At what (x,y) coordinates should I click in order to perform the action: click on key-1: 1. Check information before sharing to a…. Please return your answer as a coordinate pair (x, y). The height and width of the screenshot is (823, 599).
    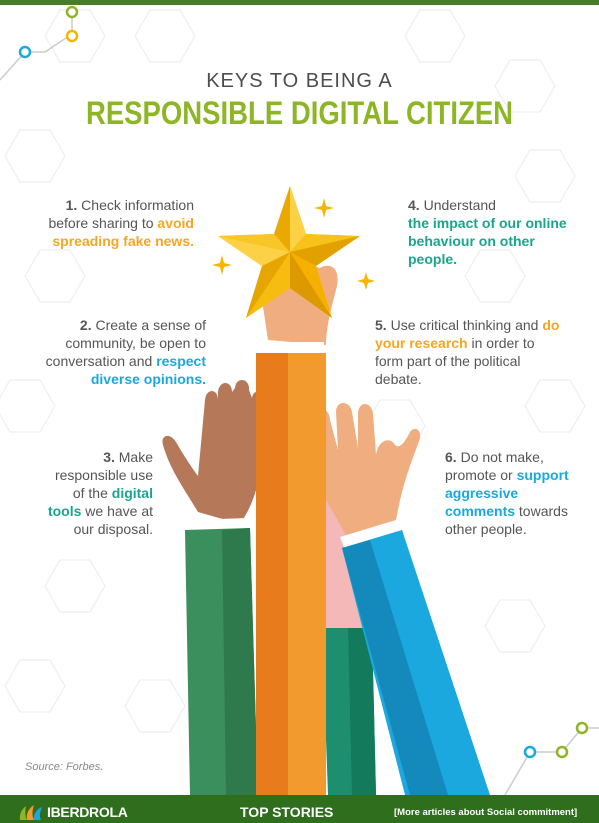
    Looking at the image, I should click on (117, 223).